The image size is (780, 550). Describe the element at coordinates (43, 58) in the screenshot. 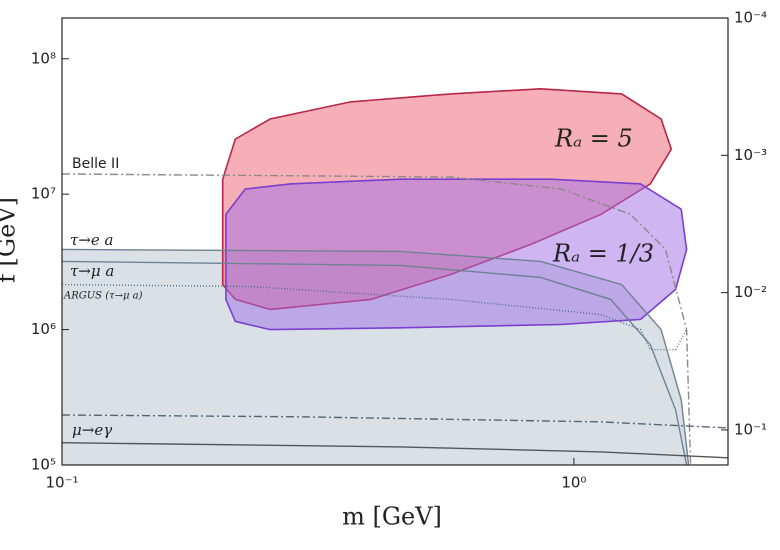

I see `y-tick-label: 10⁸` at that location.